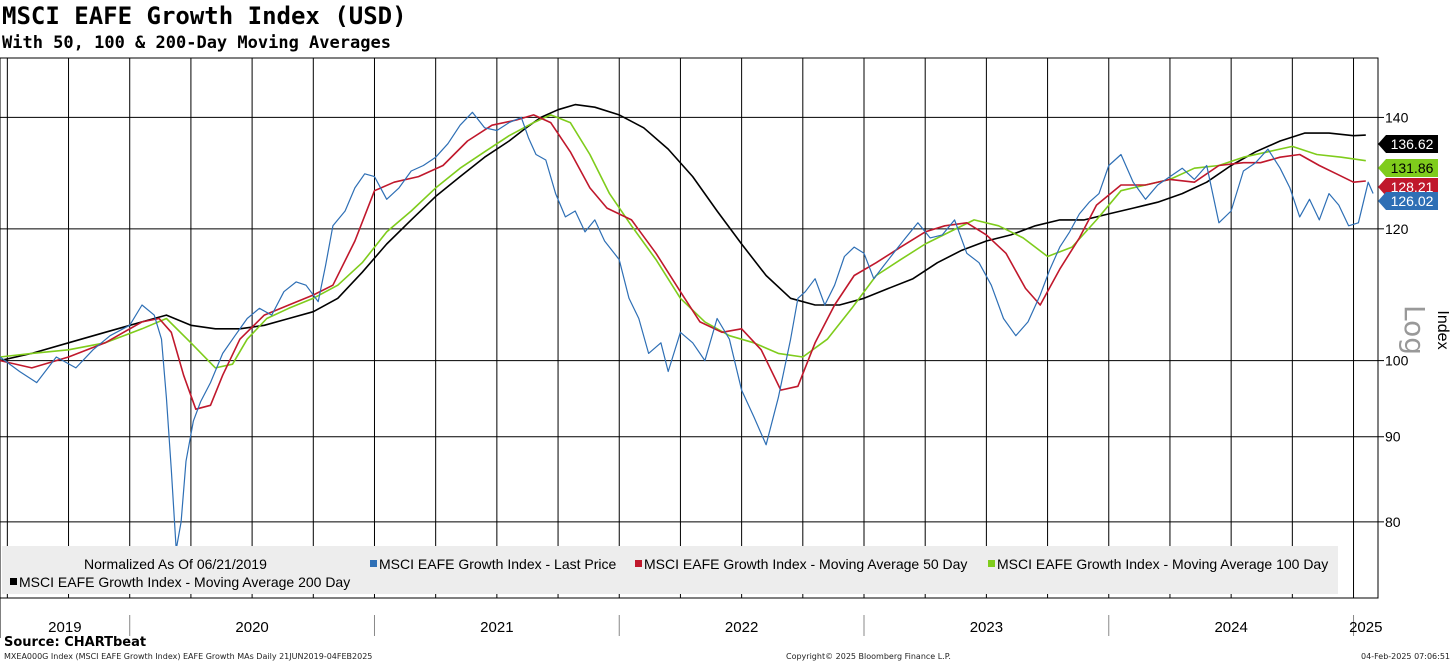 This screenshot has height=665, width=1456. Describe the element at coordinates (1397, 361) in the screenshot. I see `y-tick-label: 100` at that location.